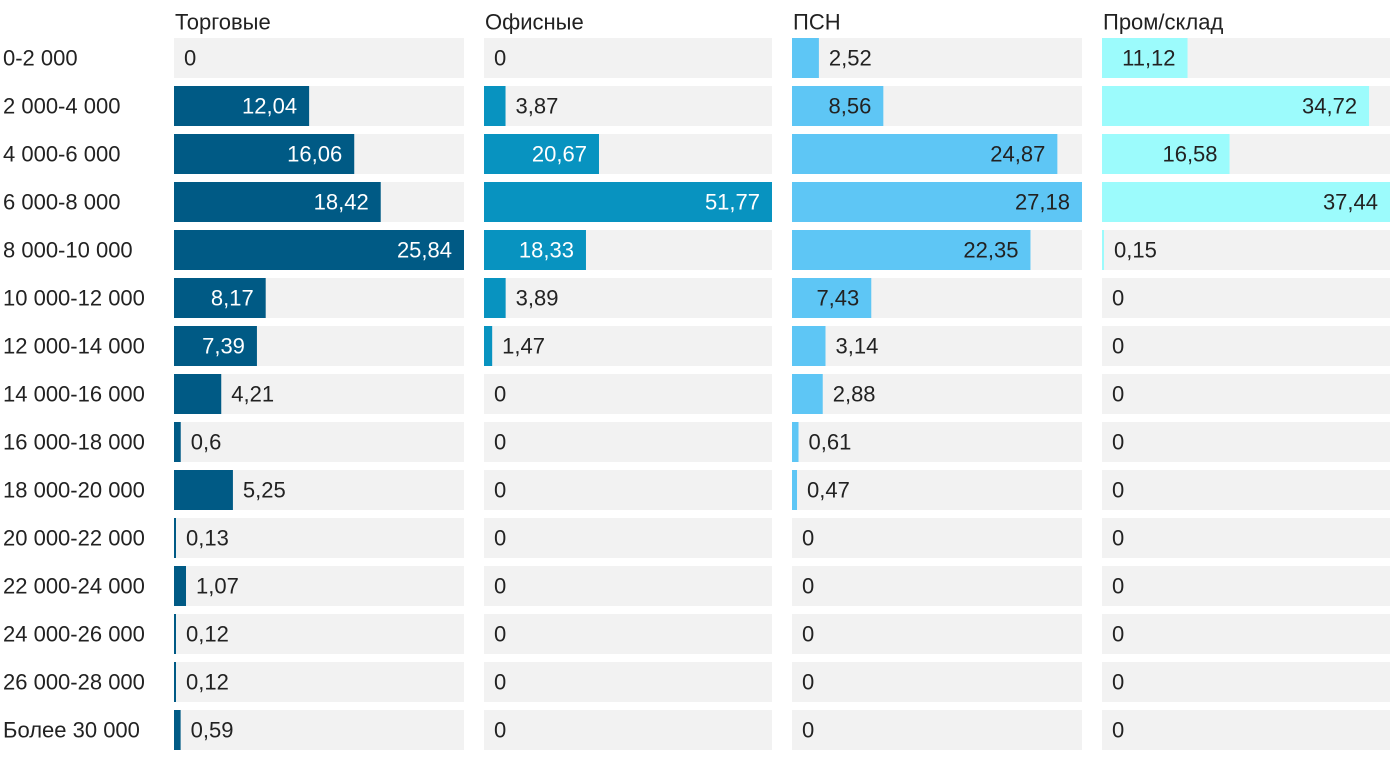  What do you see at coordinates (74, 346) in the screenshot?
I see `category-label: 12 000-14 000` at bounding box center [74, 346].